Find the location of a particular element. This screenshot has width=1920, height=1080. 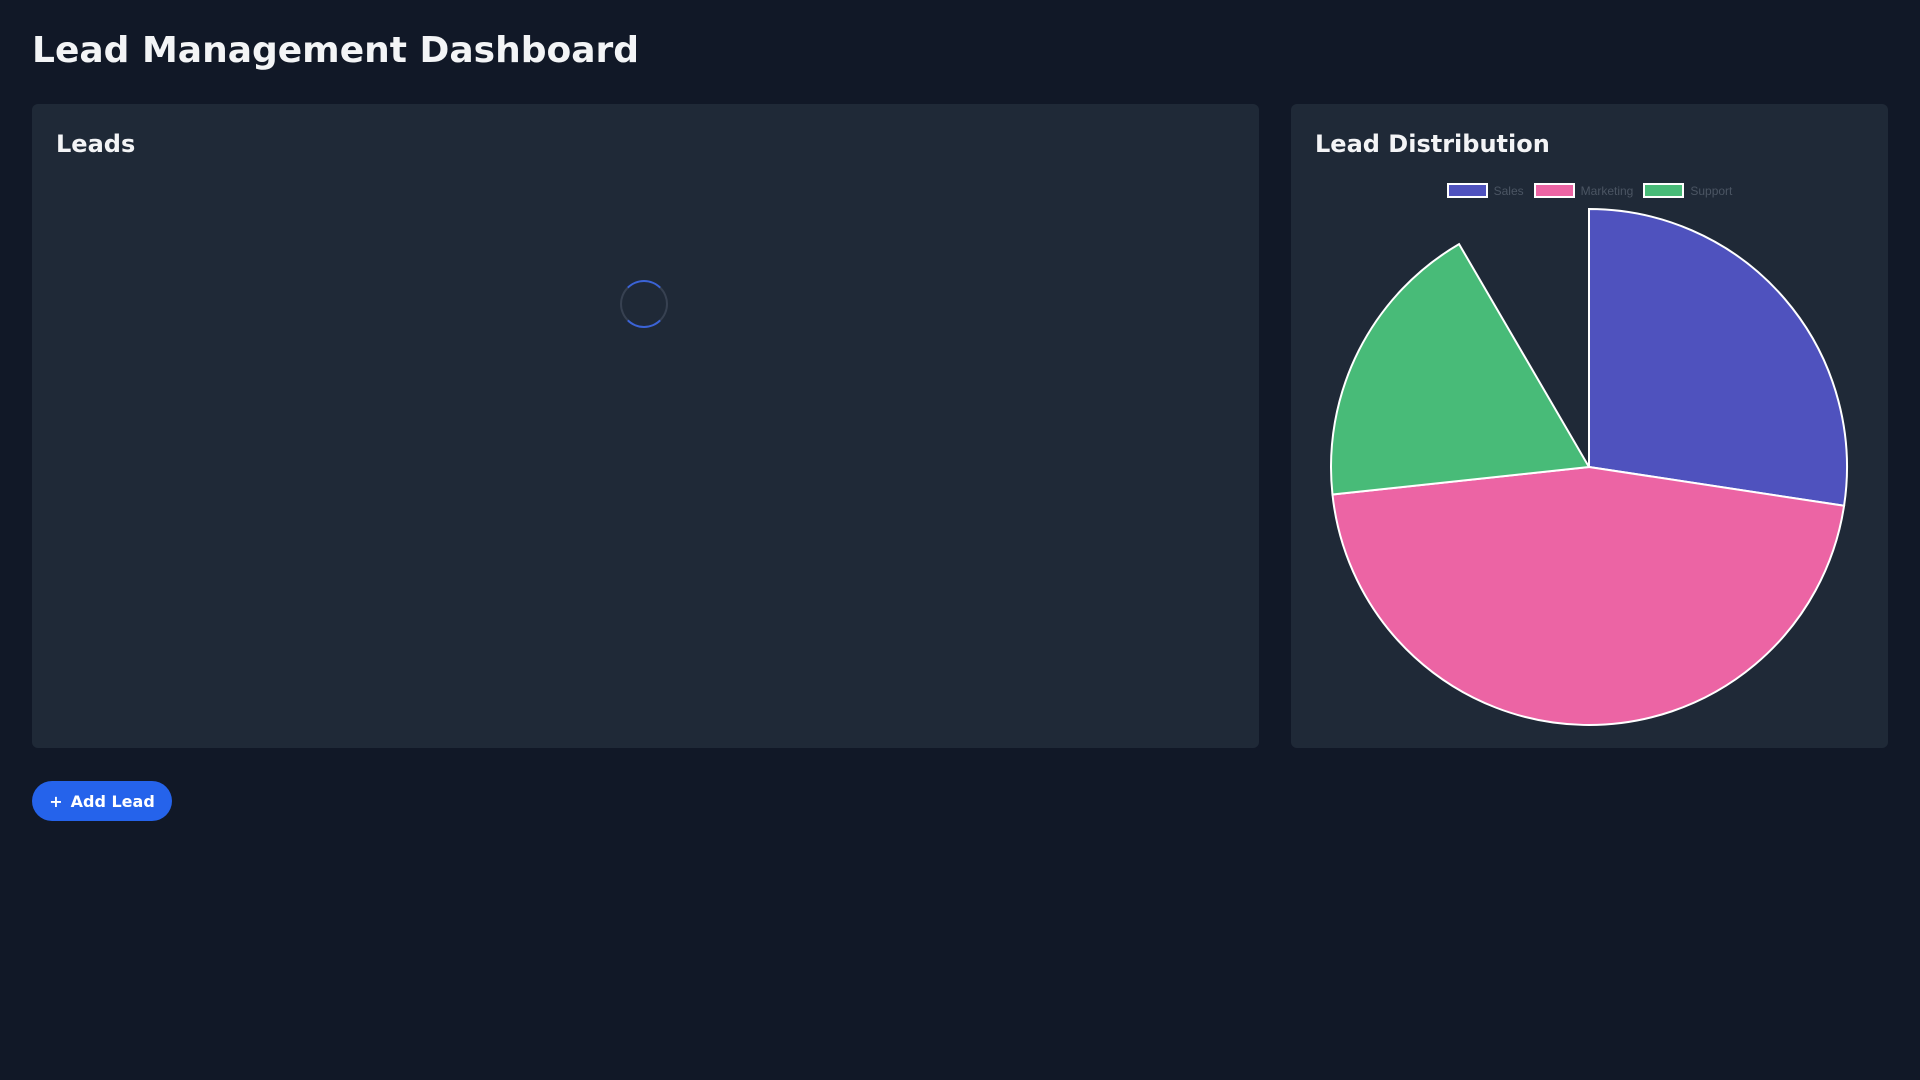

add-lead-button: + Add Lead is located at coordinates (102, 801).